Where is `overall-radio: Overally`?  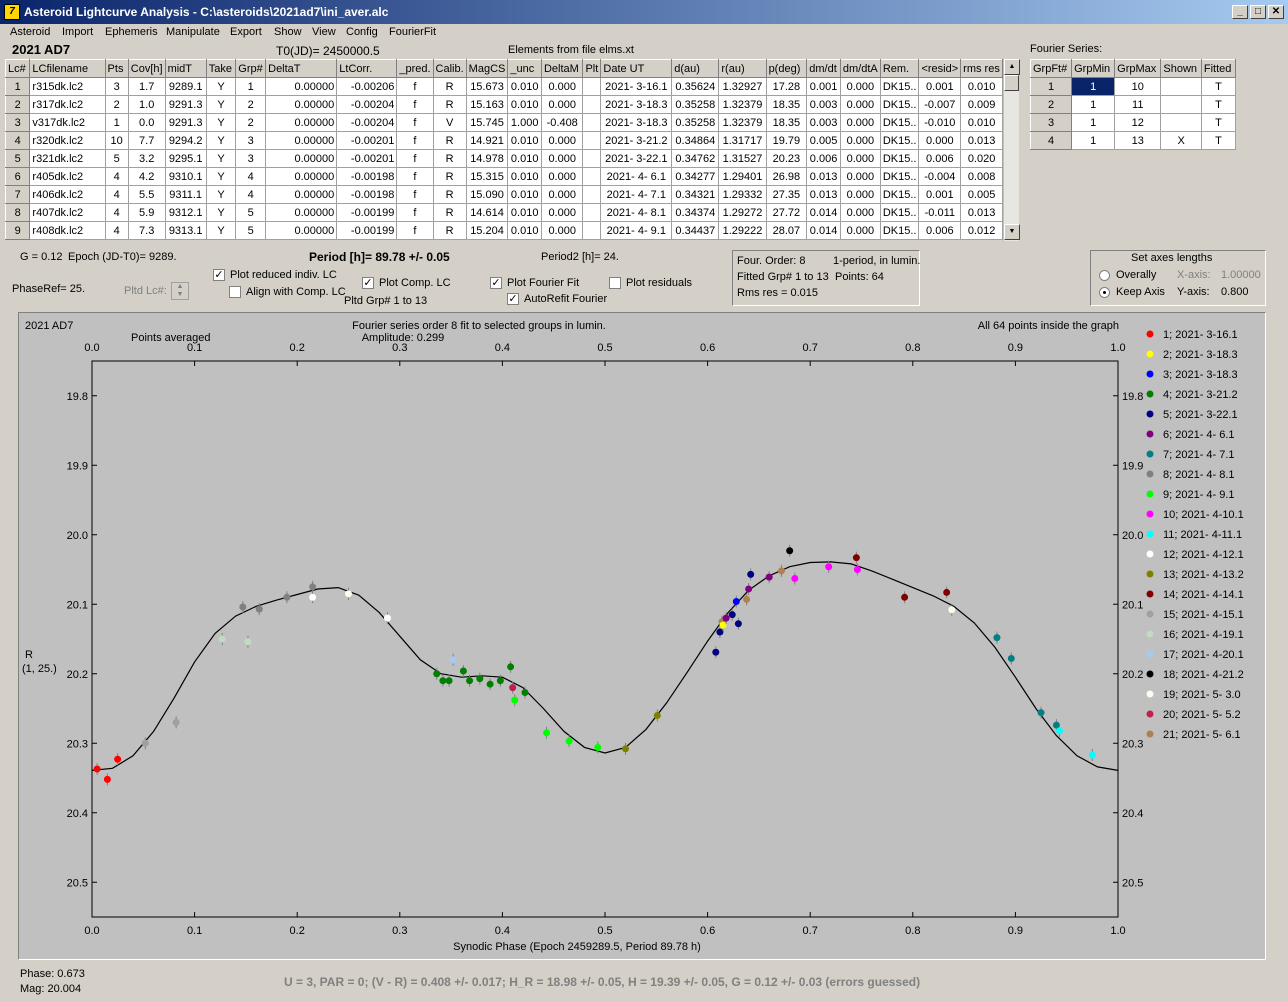
overall-radio: Overally is located at coordinates (1127, 275).